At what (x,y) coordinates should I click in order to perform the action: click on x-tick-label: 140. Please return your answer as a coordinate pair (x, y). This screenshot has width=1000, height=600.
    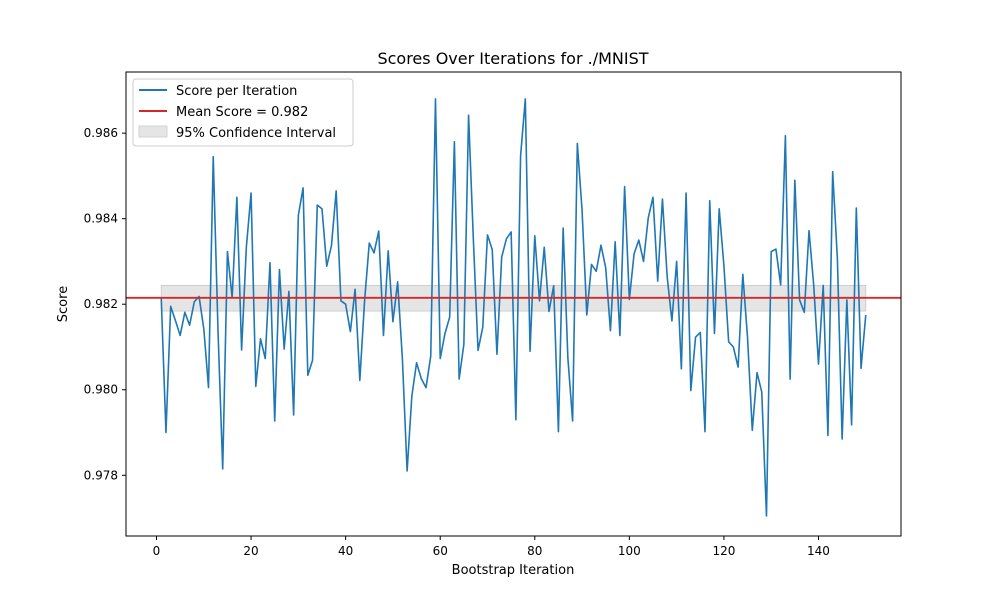
    Looking at the image, I should click on (818, 551).